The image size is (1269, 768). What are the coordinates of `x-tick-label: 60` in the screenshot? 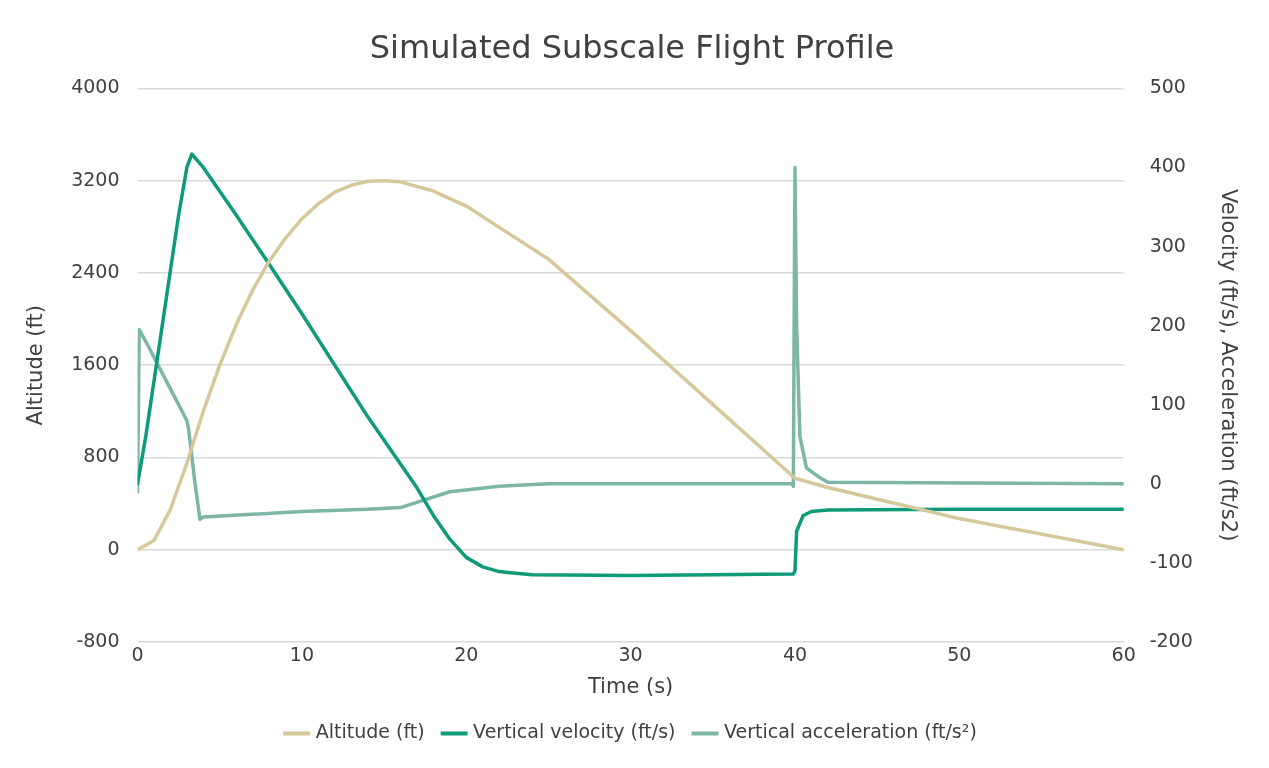 It's located at (1123, 654).